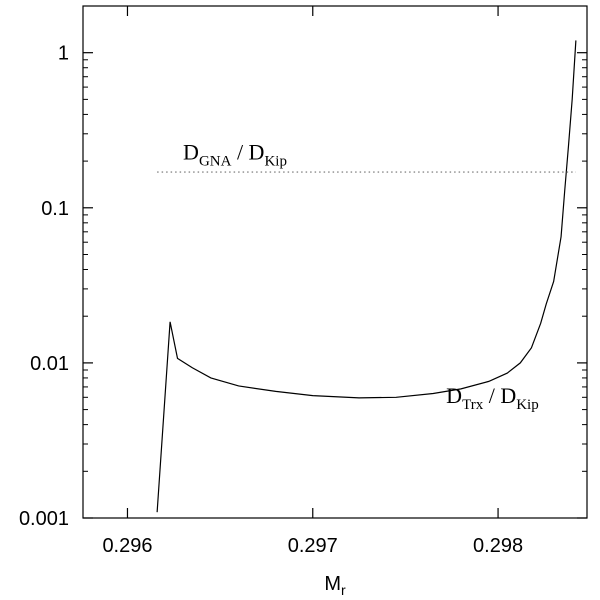  I want to click on y-tick-label: 0.1, so click(55, 209).